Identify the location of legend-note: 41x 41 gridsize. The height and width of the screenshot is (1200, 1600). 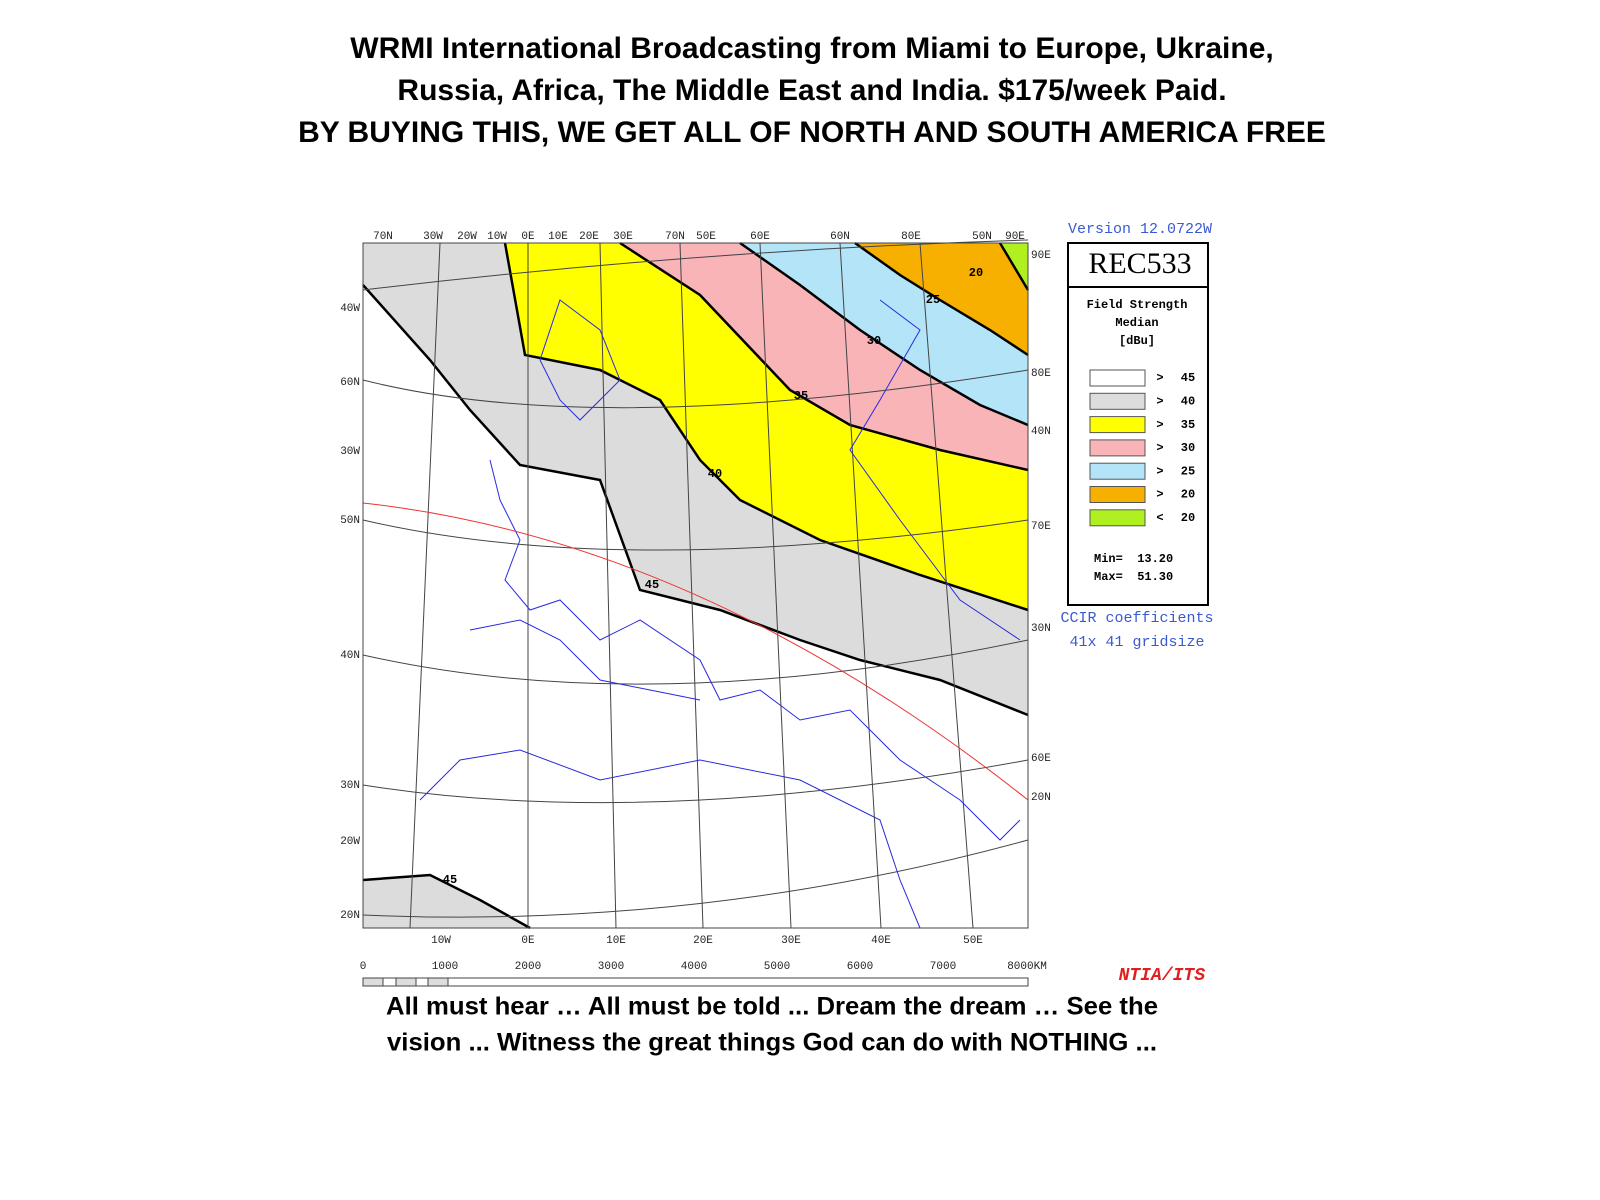
(1136, 642).